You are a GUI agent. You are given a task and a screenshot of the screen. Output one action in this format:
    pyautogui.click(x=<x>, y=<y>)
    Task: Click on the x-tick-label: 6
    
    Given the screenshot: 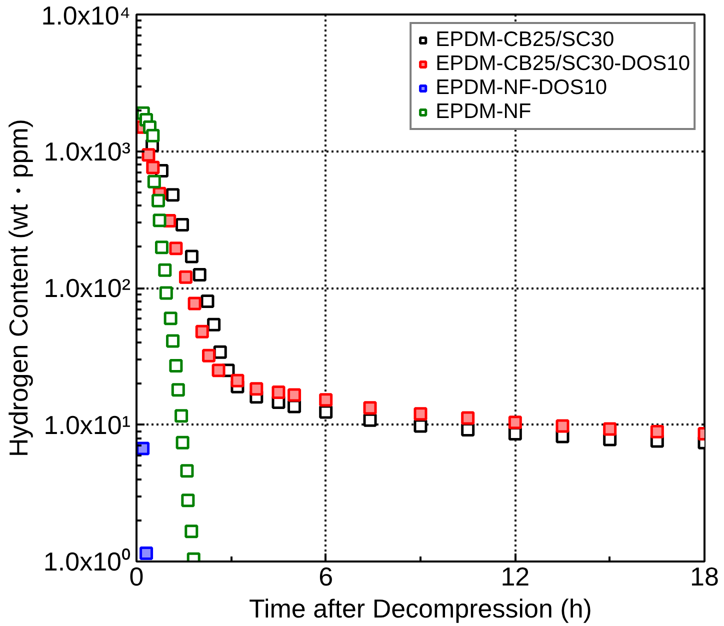 What is the action you would take?
    pyautogui.click(x=326, y=577)
    